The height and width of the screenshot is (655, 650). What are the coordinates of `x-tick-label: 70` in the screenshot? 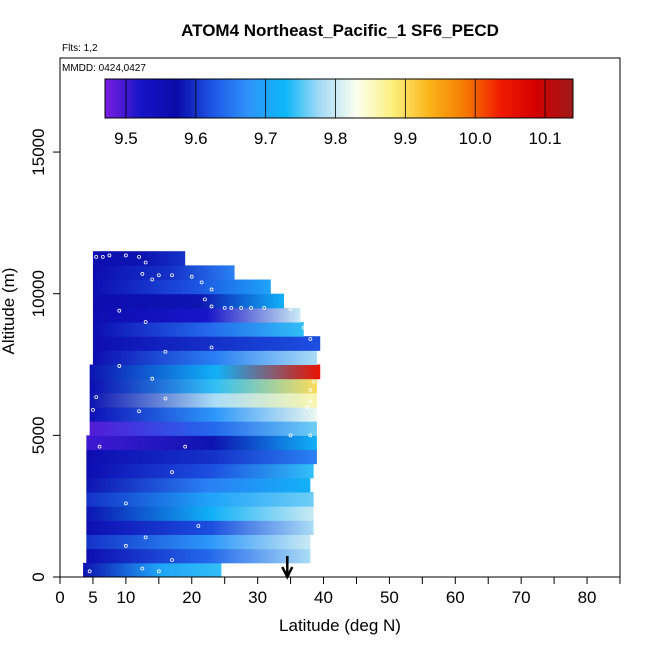 It's located at (521, 597).